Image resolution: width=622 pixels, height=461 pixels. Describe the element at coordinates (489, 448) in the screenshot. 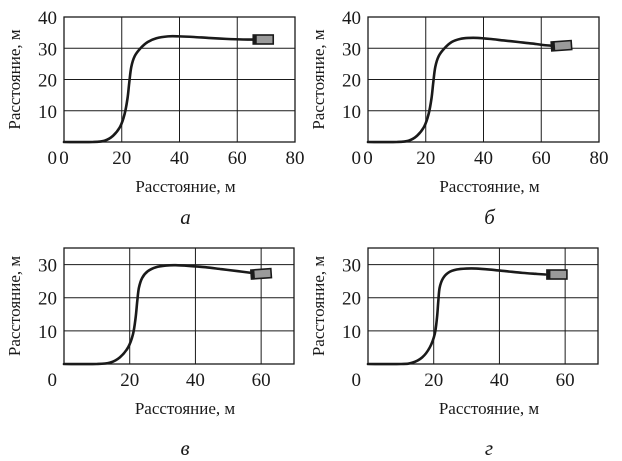

I see `panel-label: г` at that location.